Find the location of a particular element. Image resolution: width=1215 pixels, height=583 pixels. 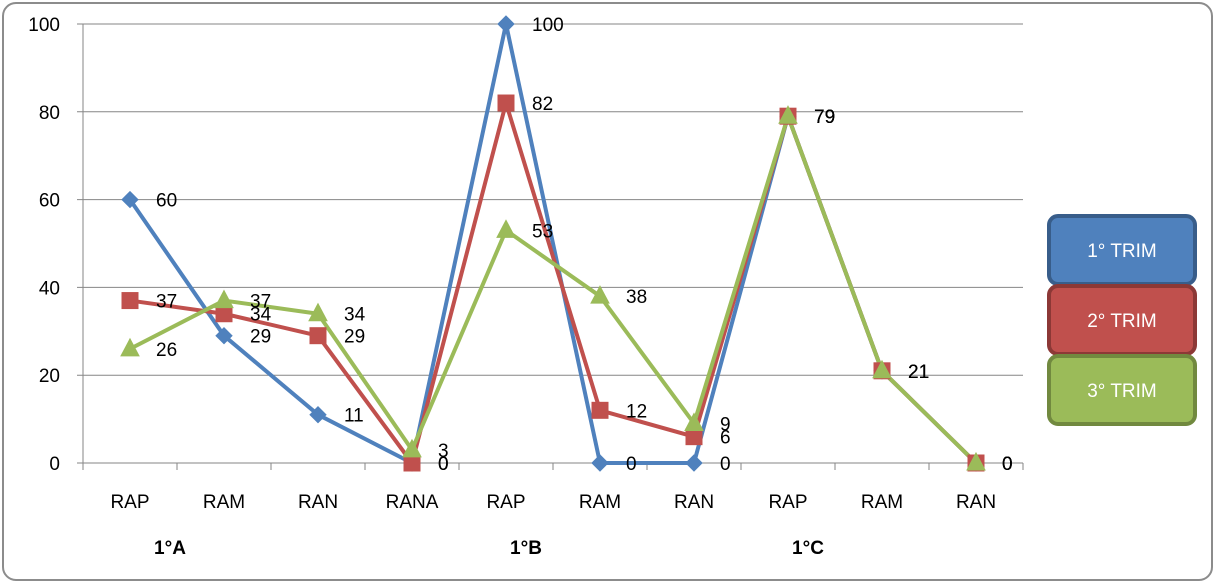

group-label: 1°C is located at coordinates (808, 548).